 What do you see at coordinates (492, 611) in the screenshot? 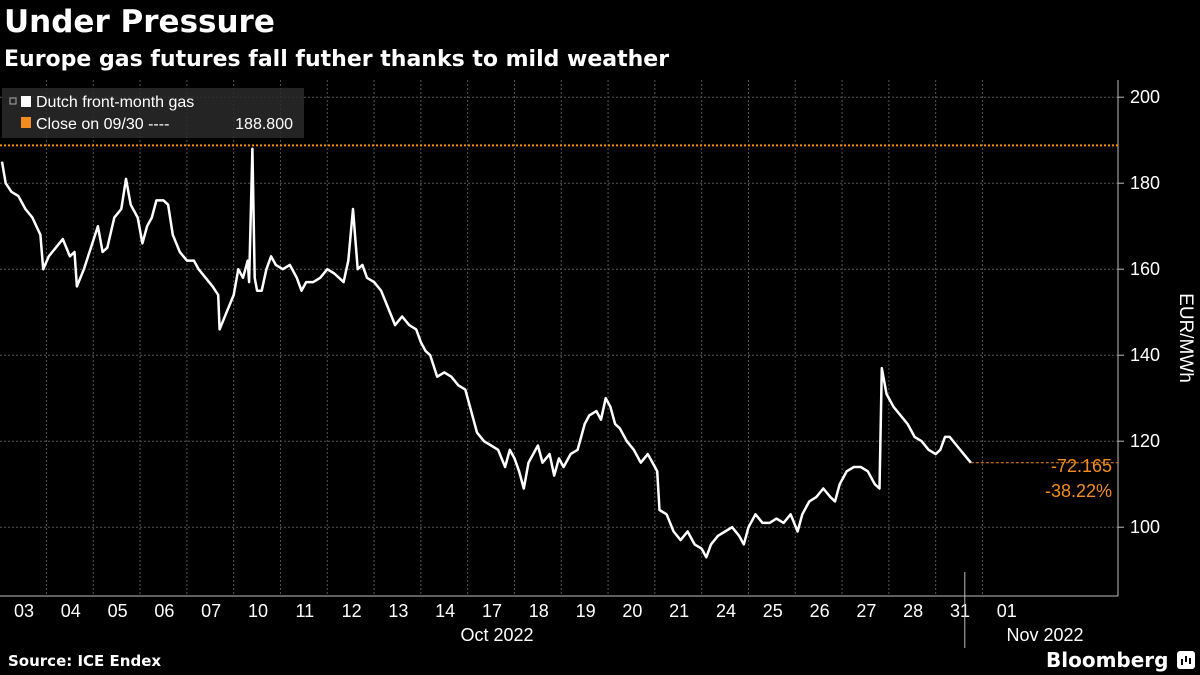
I see `x-tick-label: 17` at bounding box center [492, 611].